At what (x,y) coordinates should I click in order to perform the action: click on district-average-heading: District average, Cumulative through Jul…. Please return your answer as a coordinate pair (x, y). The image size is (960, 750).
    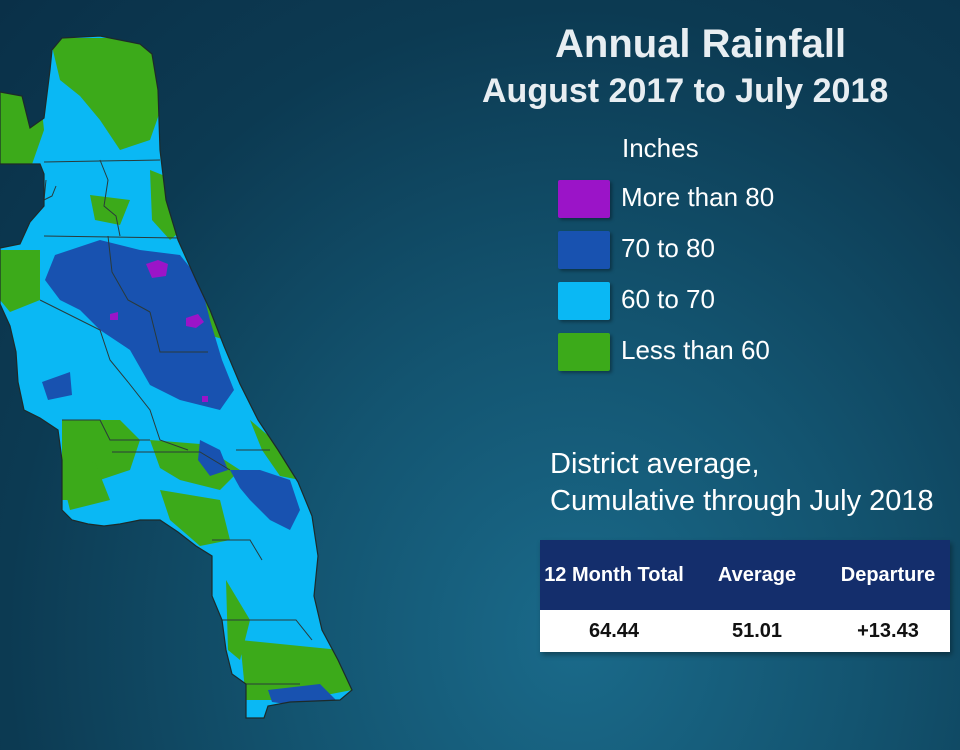
    Looking at the image, I should click on (742, 483).